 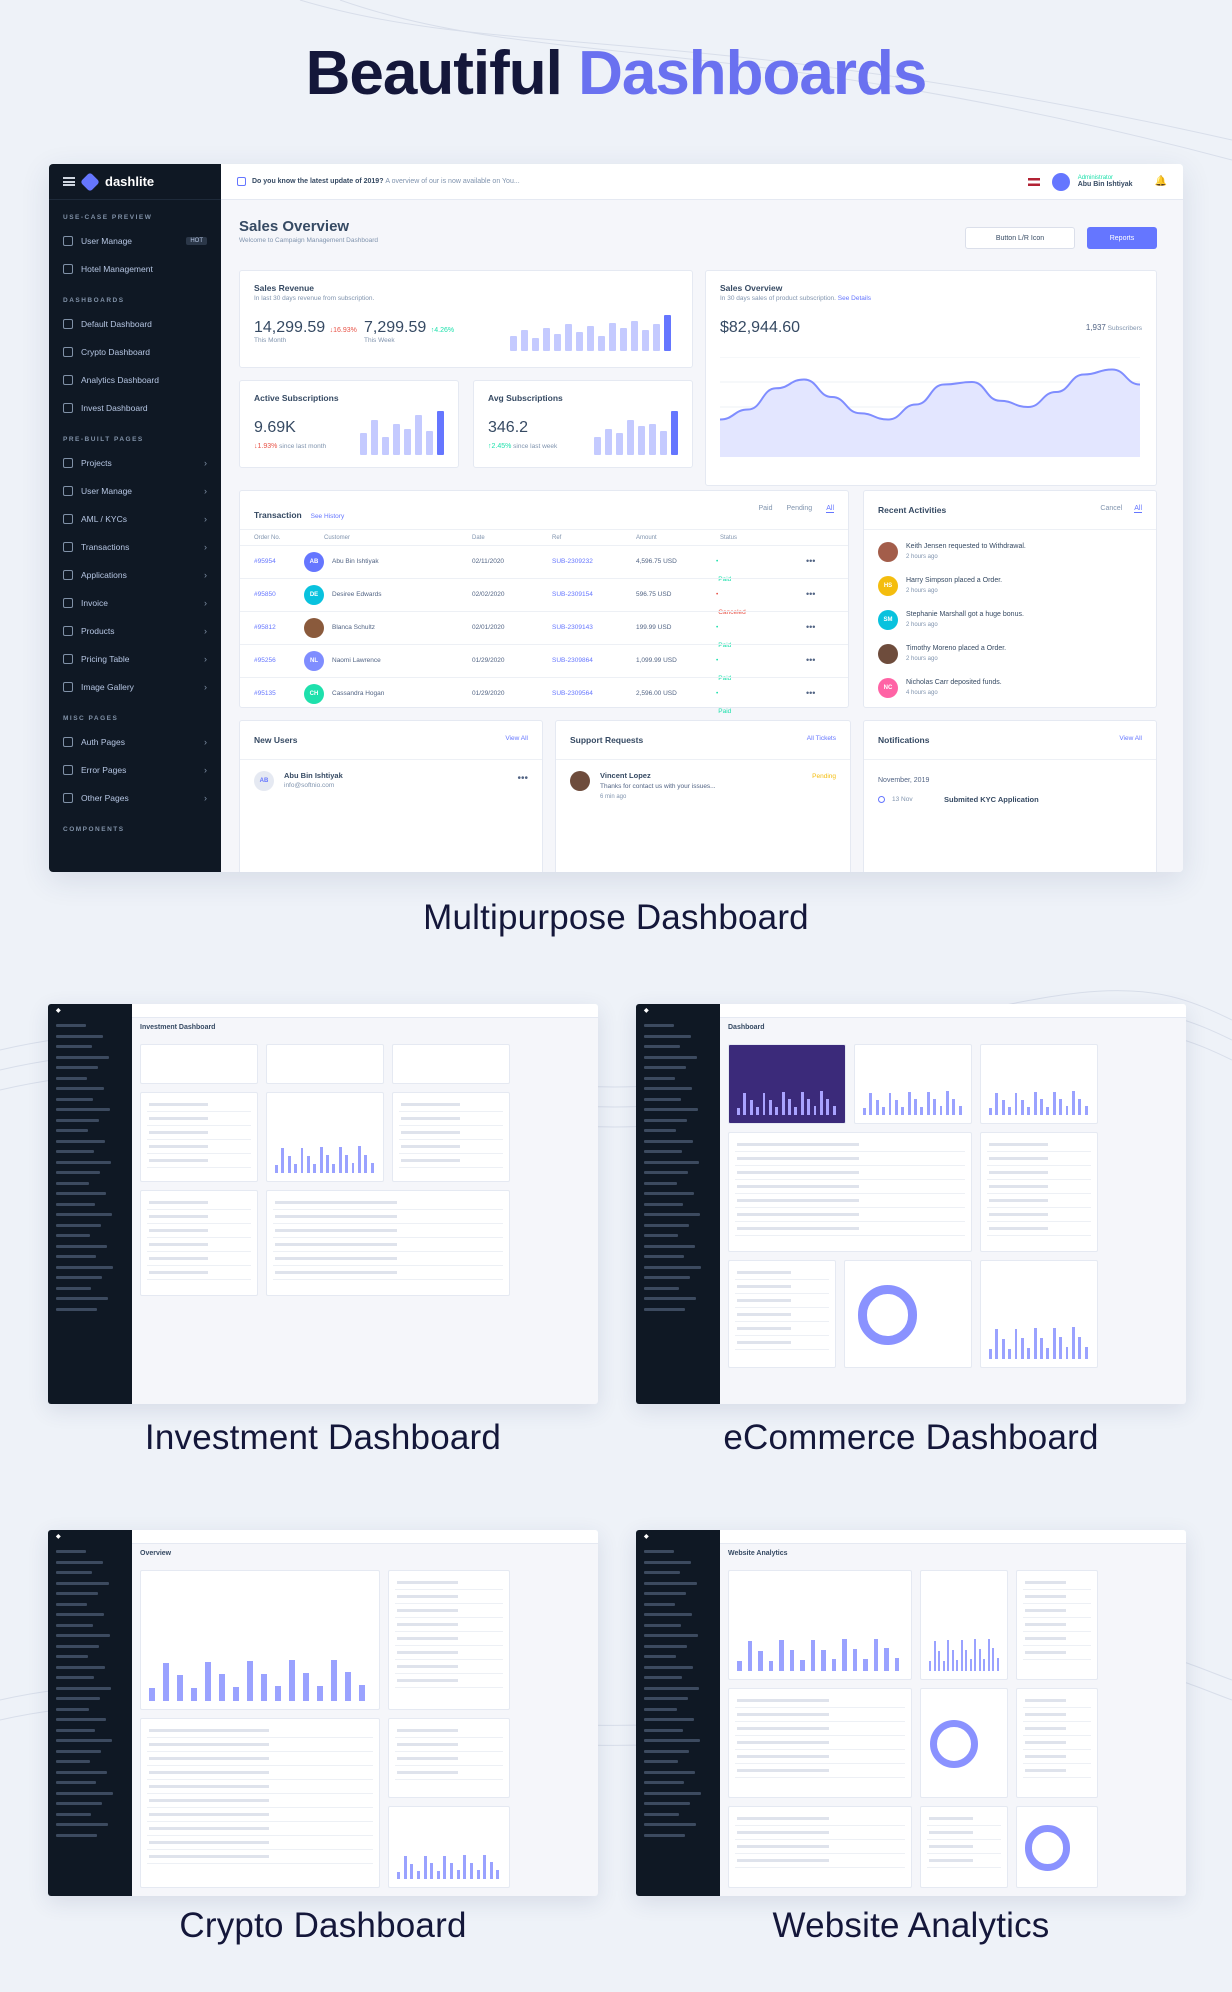 I want to click on sidebar-item-invest-dashboard: Invest Dashboard, so click(x=135, y=408).